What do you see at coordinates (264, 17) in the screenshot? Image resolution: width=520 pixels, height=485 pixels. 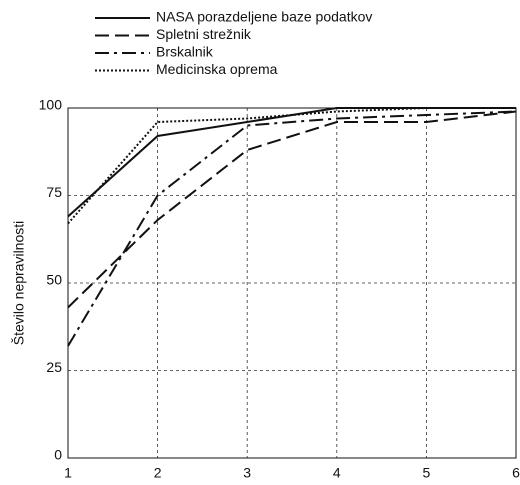 I see `legend-label: NASA porazdeljene baze podatkov` at bounding box center [264, 17].